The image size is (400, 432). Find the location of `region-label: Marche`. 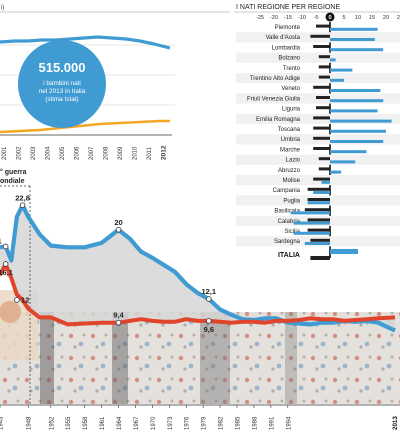

region-label: Marche is located at coordinates (290, 150).